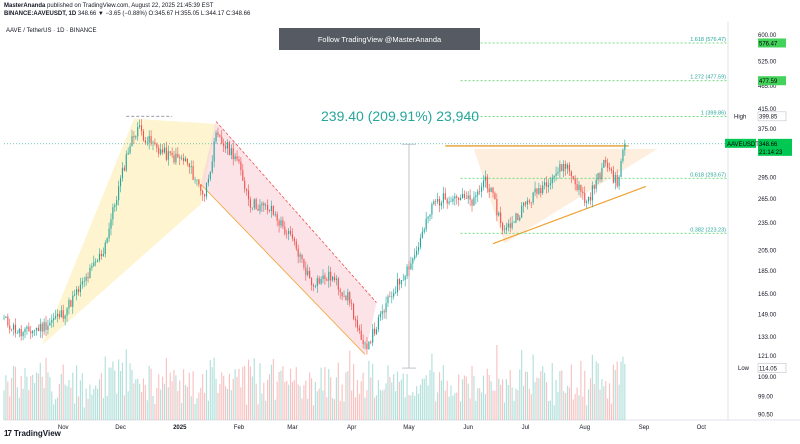  I want to click on bar-countdown: 21:14:23, so click(771, 153).